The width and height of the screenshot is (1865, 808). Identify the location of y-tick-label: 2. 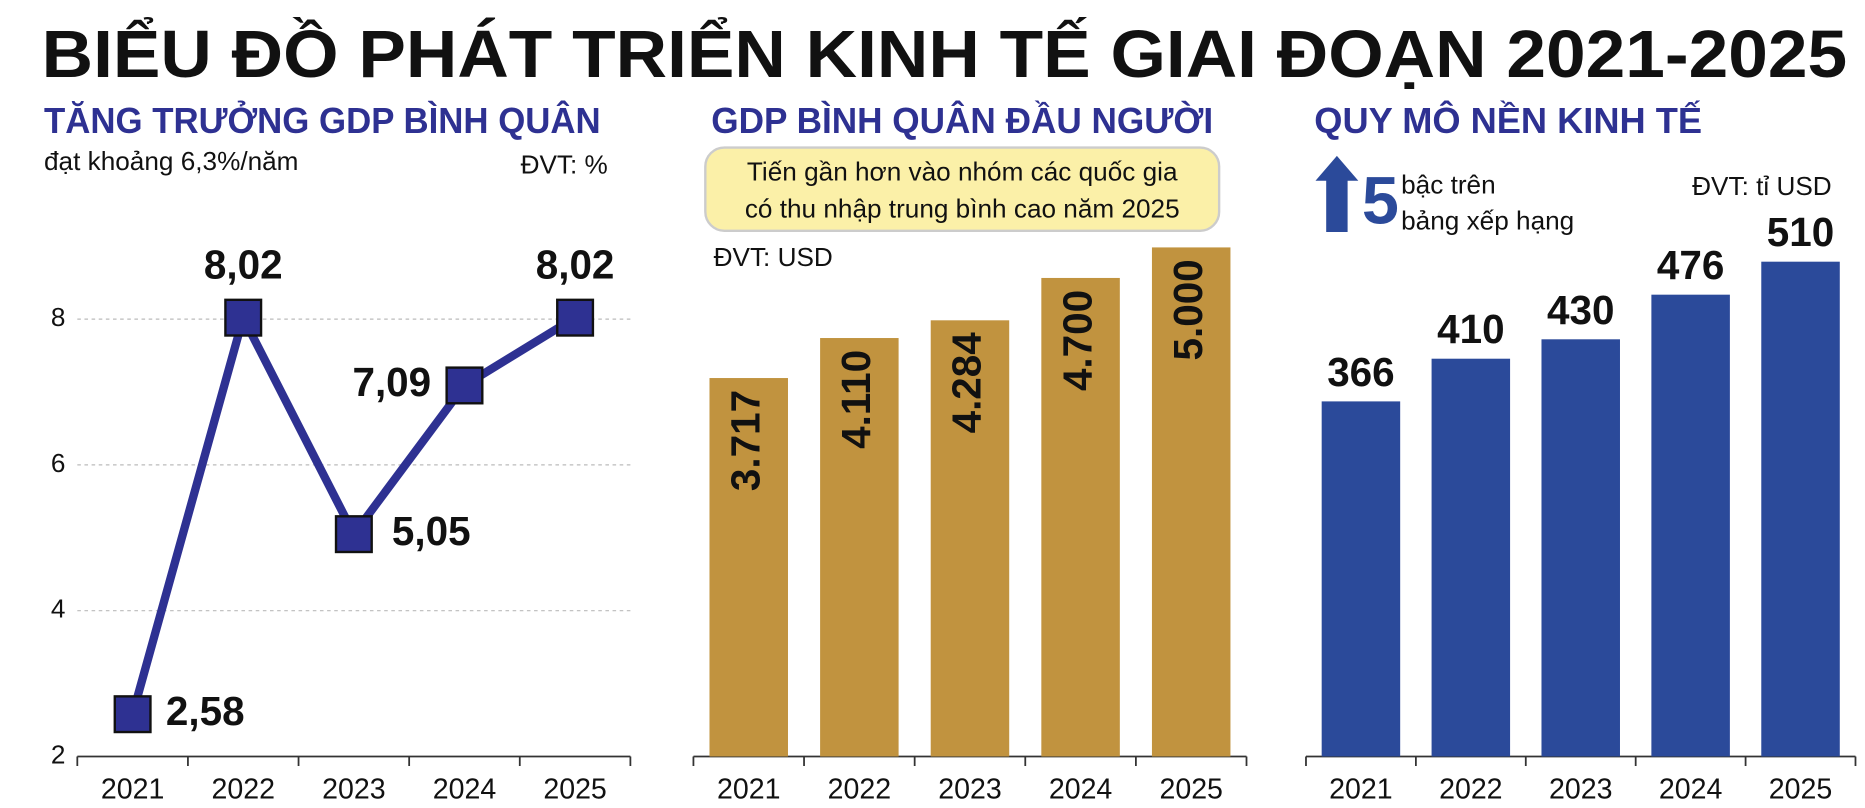
(58, 754).